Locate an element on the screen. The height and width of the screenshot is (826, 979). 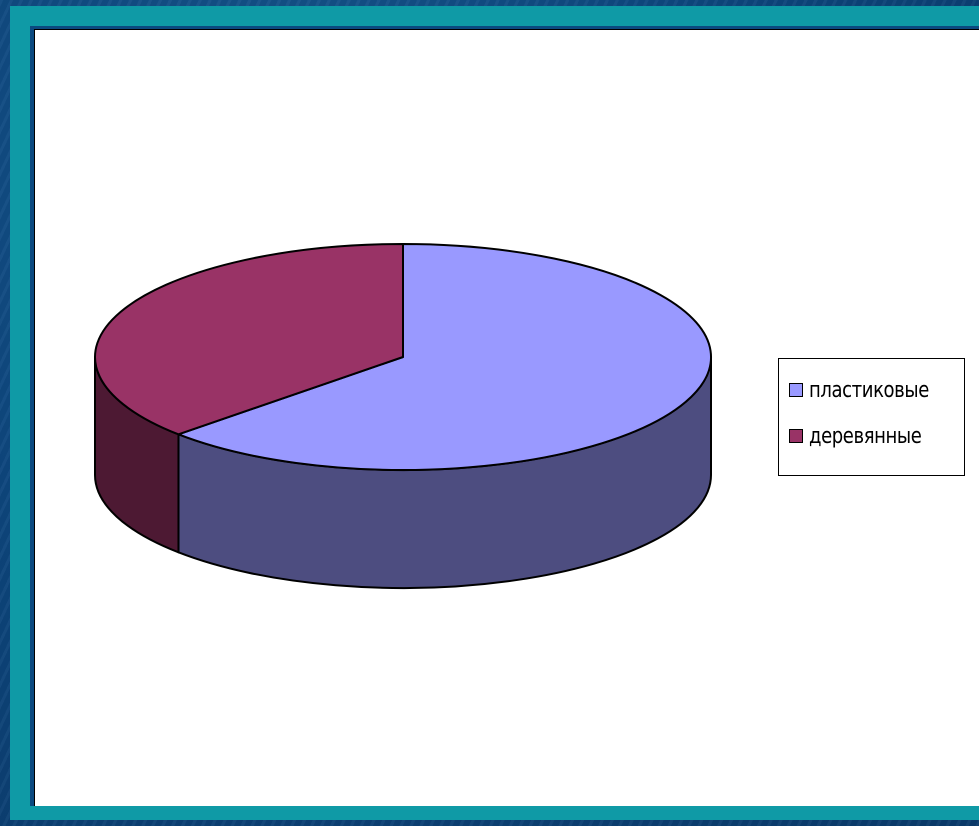
legend-item-wooden: деревянные is located at coordinates (867, 436).